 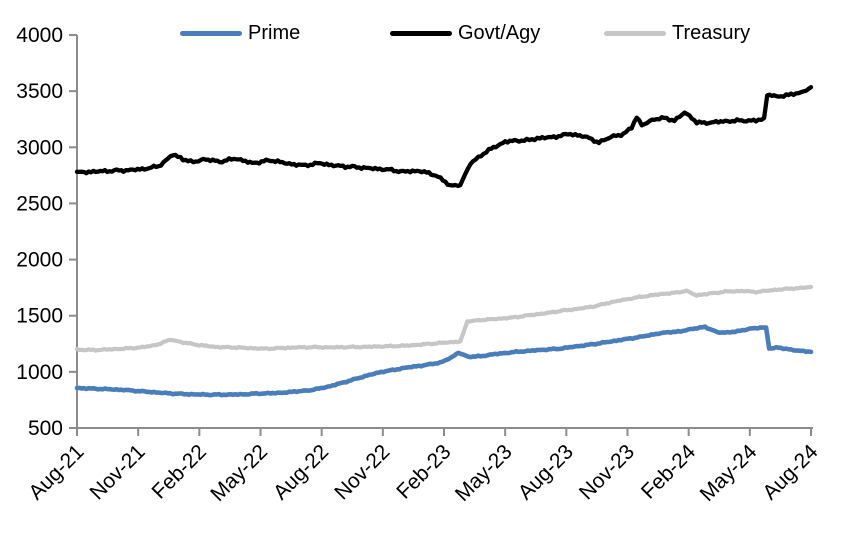 I want to click on legend-label-govt-agy: Govt/Agy, so click(x=499, y=33).